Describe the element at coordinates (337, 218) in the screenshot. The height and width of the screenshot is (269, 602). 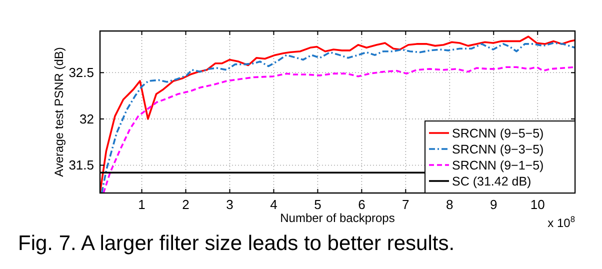
I see `x-axis-title: Number of backprops` at that location.